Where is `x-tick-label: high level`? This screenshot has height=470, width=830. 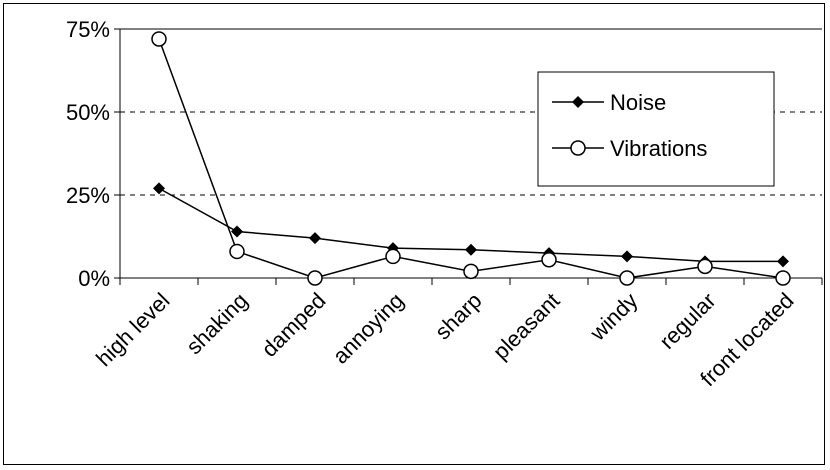 x-tick-label: high level is located at coordinates (132, 329).